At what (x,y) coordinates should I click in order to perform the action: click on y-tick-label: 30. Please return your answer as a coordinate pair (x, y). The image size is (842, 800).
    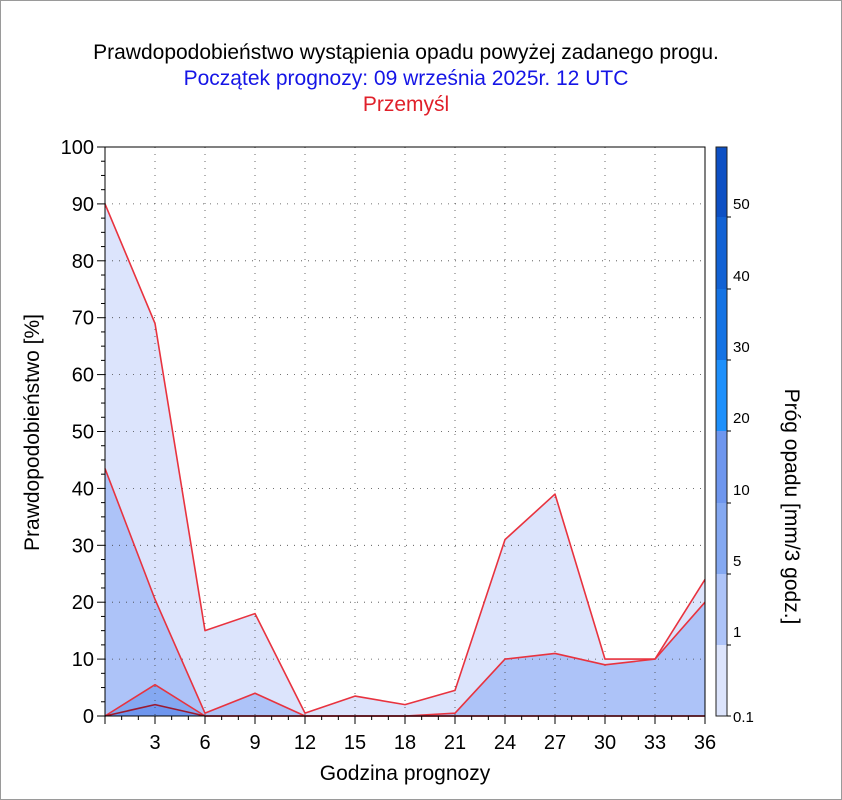
    Looking at the image, I should click on (83, 546).